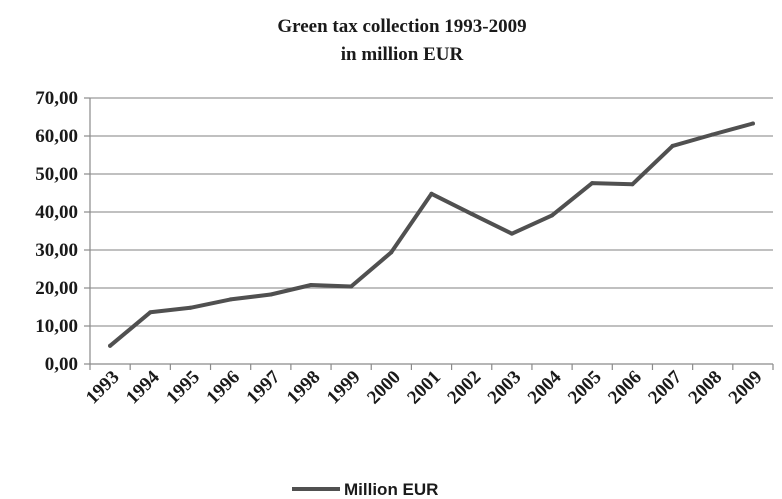 The width and height of the screenshot is (782, 499). I want to click on y-tick-label: 30,00, so click(56, 250).